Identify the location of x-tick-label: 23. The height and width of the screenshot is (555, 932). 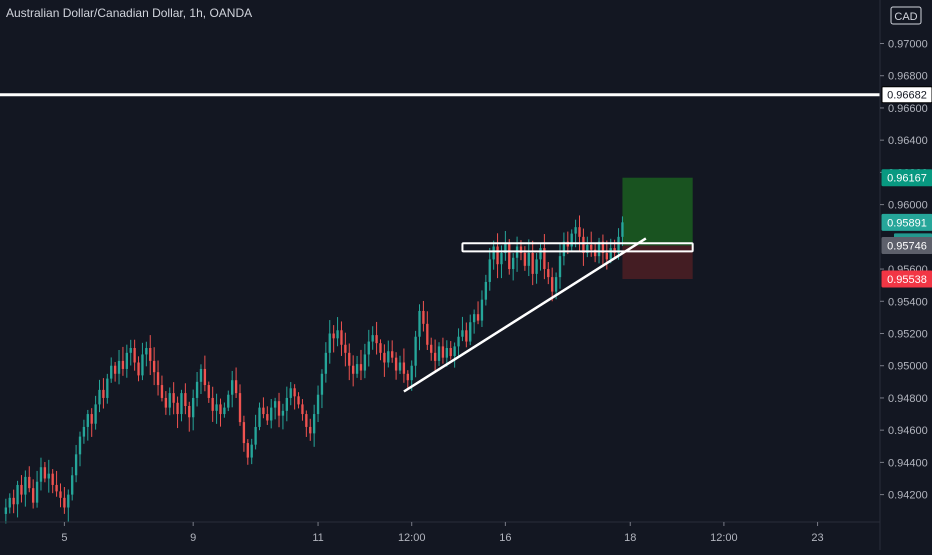
(817, 538).